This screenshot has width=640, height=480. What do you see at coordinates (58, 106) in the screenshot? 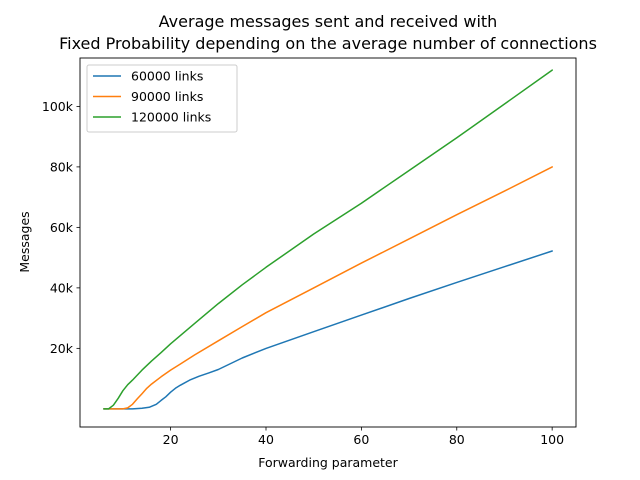
I see `y-tick-label: 100k` at bounding box center [58, 106].